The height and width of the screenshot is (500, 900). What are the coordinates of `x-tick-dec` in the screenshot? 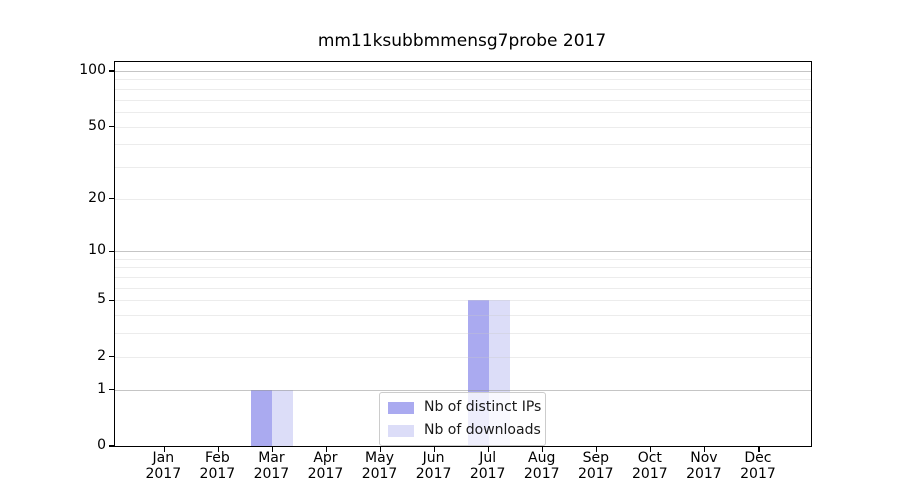 It's located at (759, 450).